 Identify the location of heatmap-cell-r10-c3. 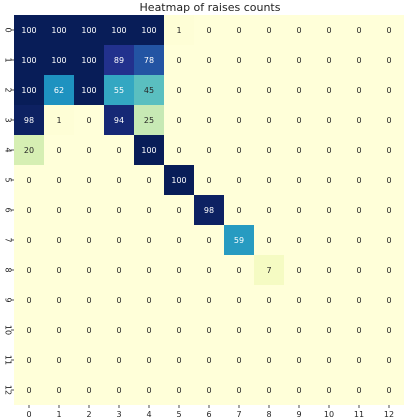
(119, 330).